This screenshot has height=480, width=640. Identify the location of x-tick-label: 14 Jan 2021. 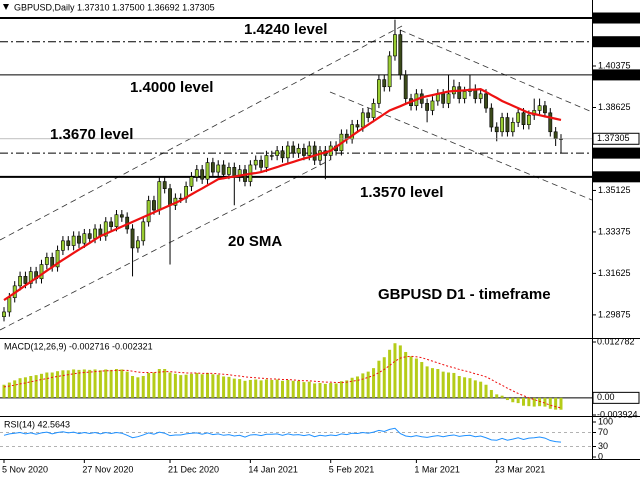
(273, 469).